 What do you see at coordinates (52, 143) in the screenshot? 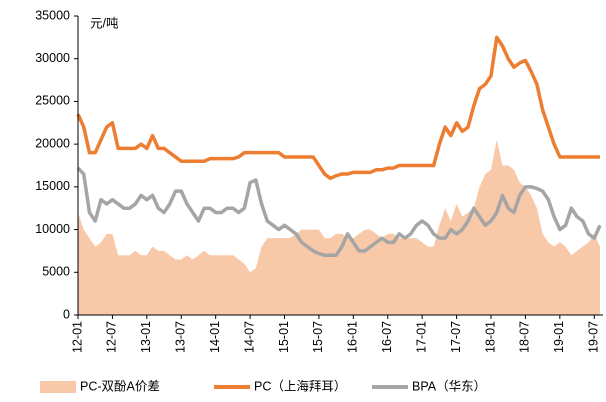
I see `y-tick-label: 20000` at bounding box center [52, 143].